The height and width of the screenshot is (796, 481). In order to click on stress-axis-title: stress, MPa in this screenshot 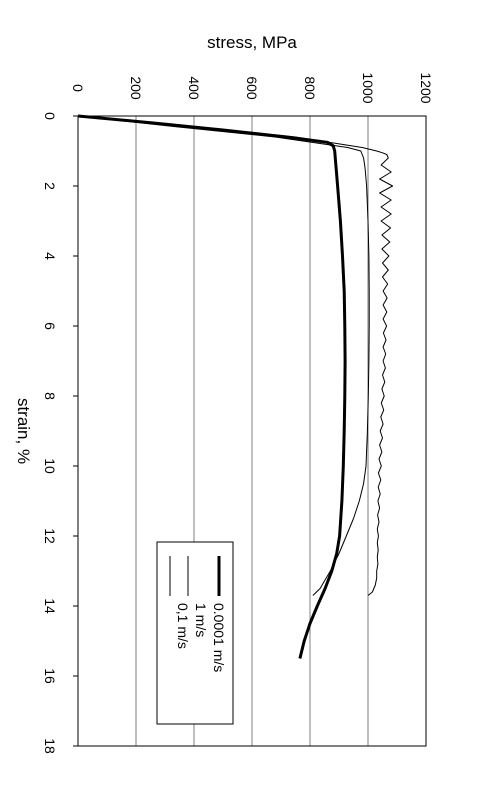, I will do `click(252, 42)`.